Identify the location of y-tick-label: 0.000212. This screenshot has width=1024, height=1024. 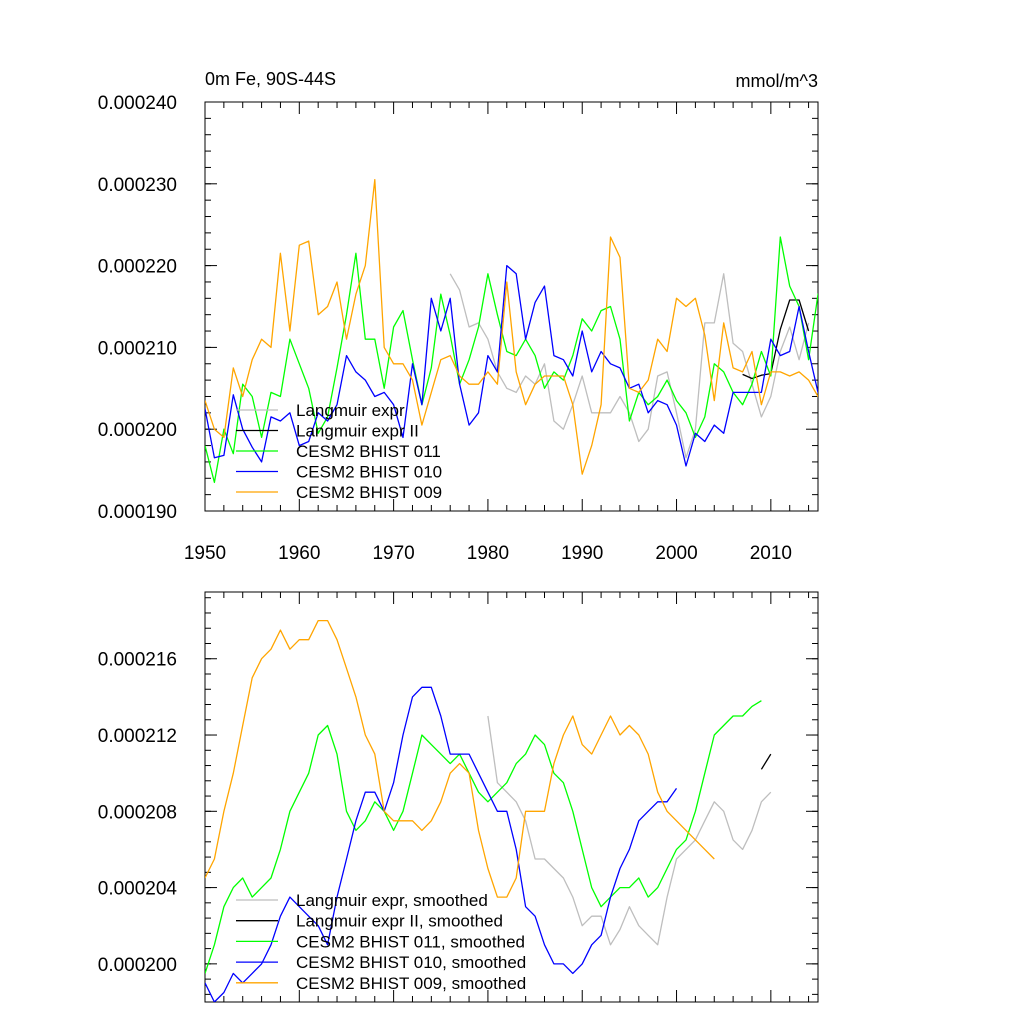
(137, 736).